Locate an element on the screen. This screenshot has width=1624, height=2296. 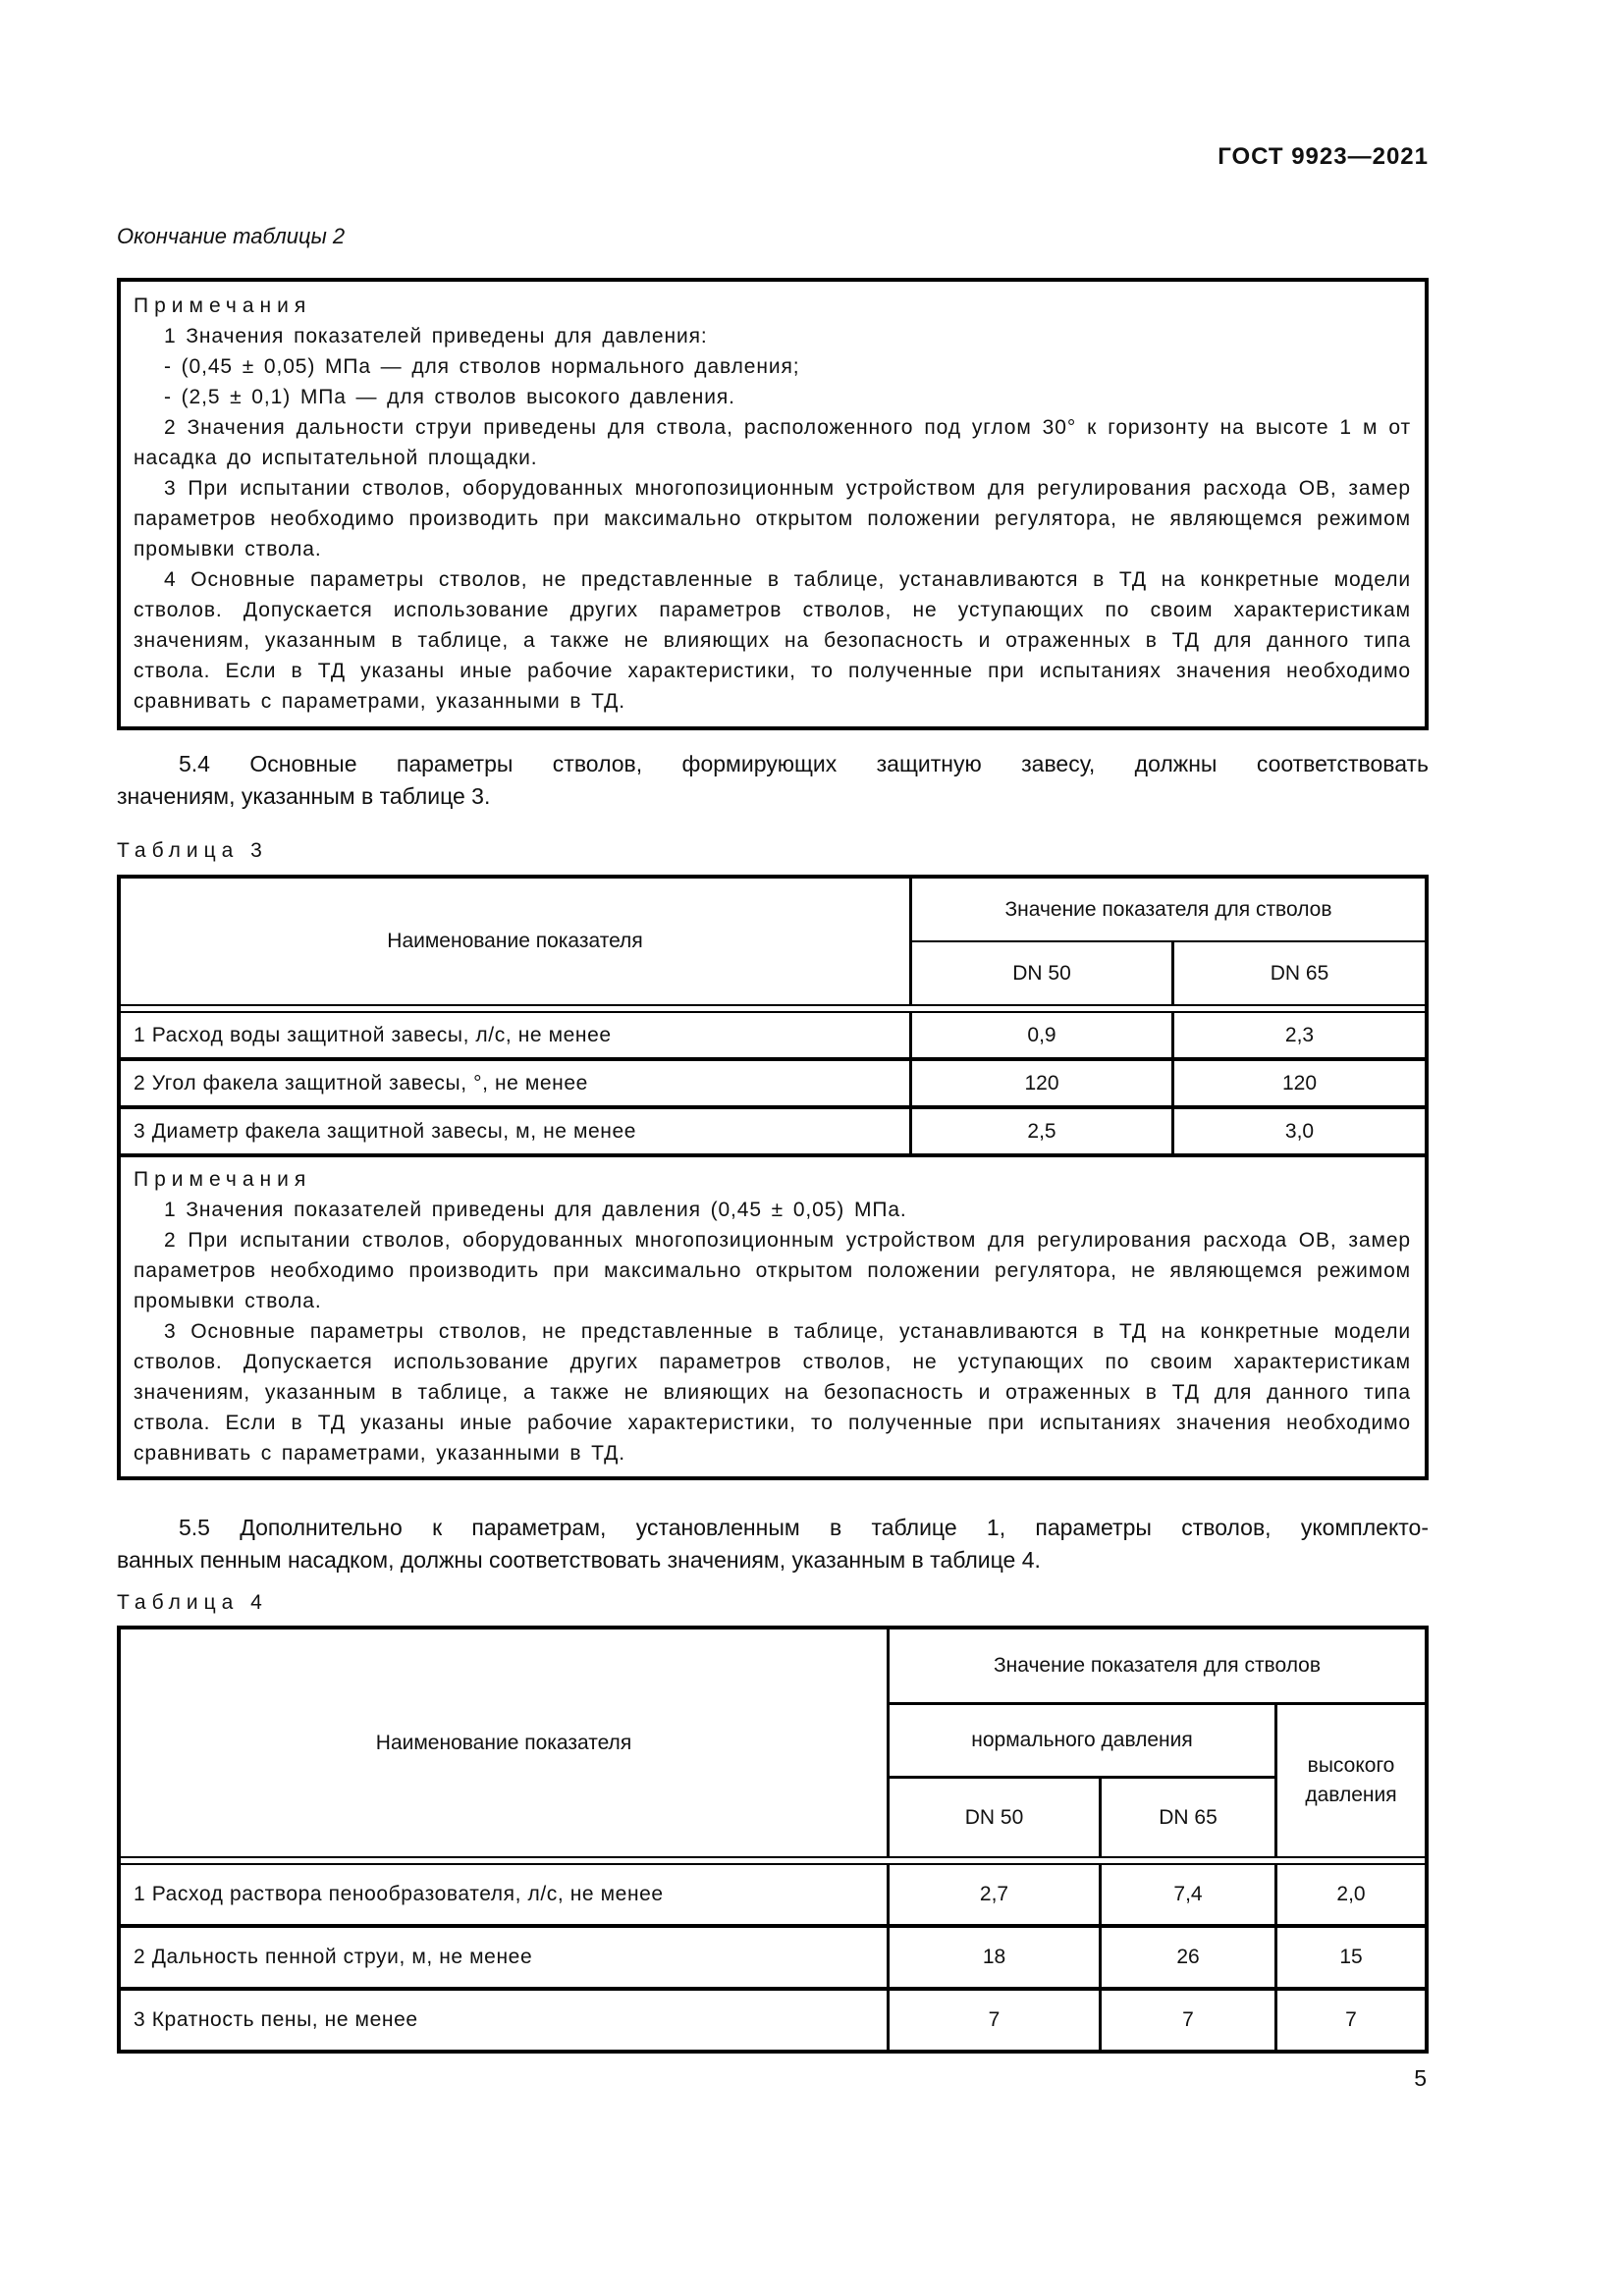
table4-col-normal: нормального давления is located at coordinates (1082, 1742).